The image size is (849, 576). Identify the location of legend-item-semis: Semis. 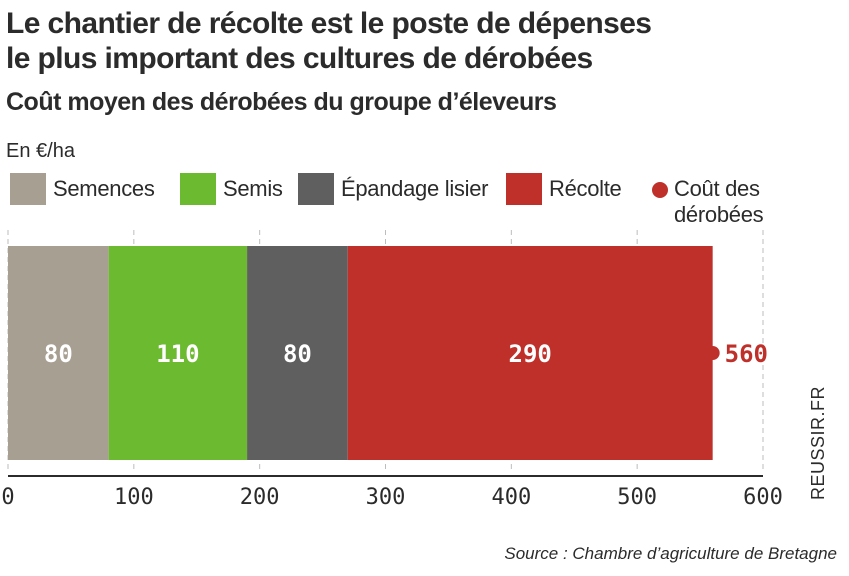
(231, 189).